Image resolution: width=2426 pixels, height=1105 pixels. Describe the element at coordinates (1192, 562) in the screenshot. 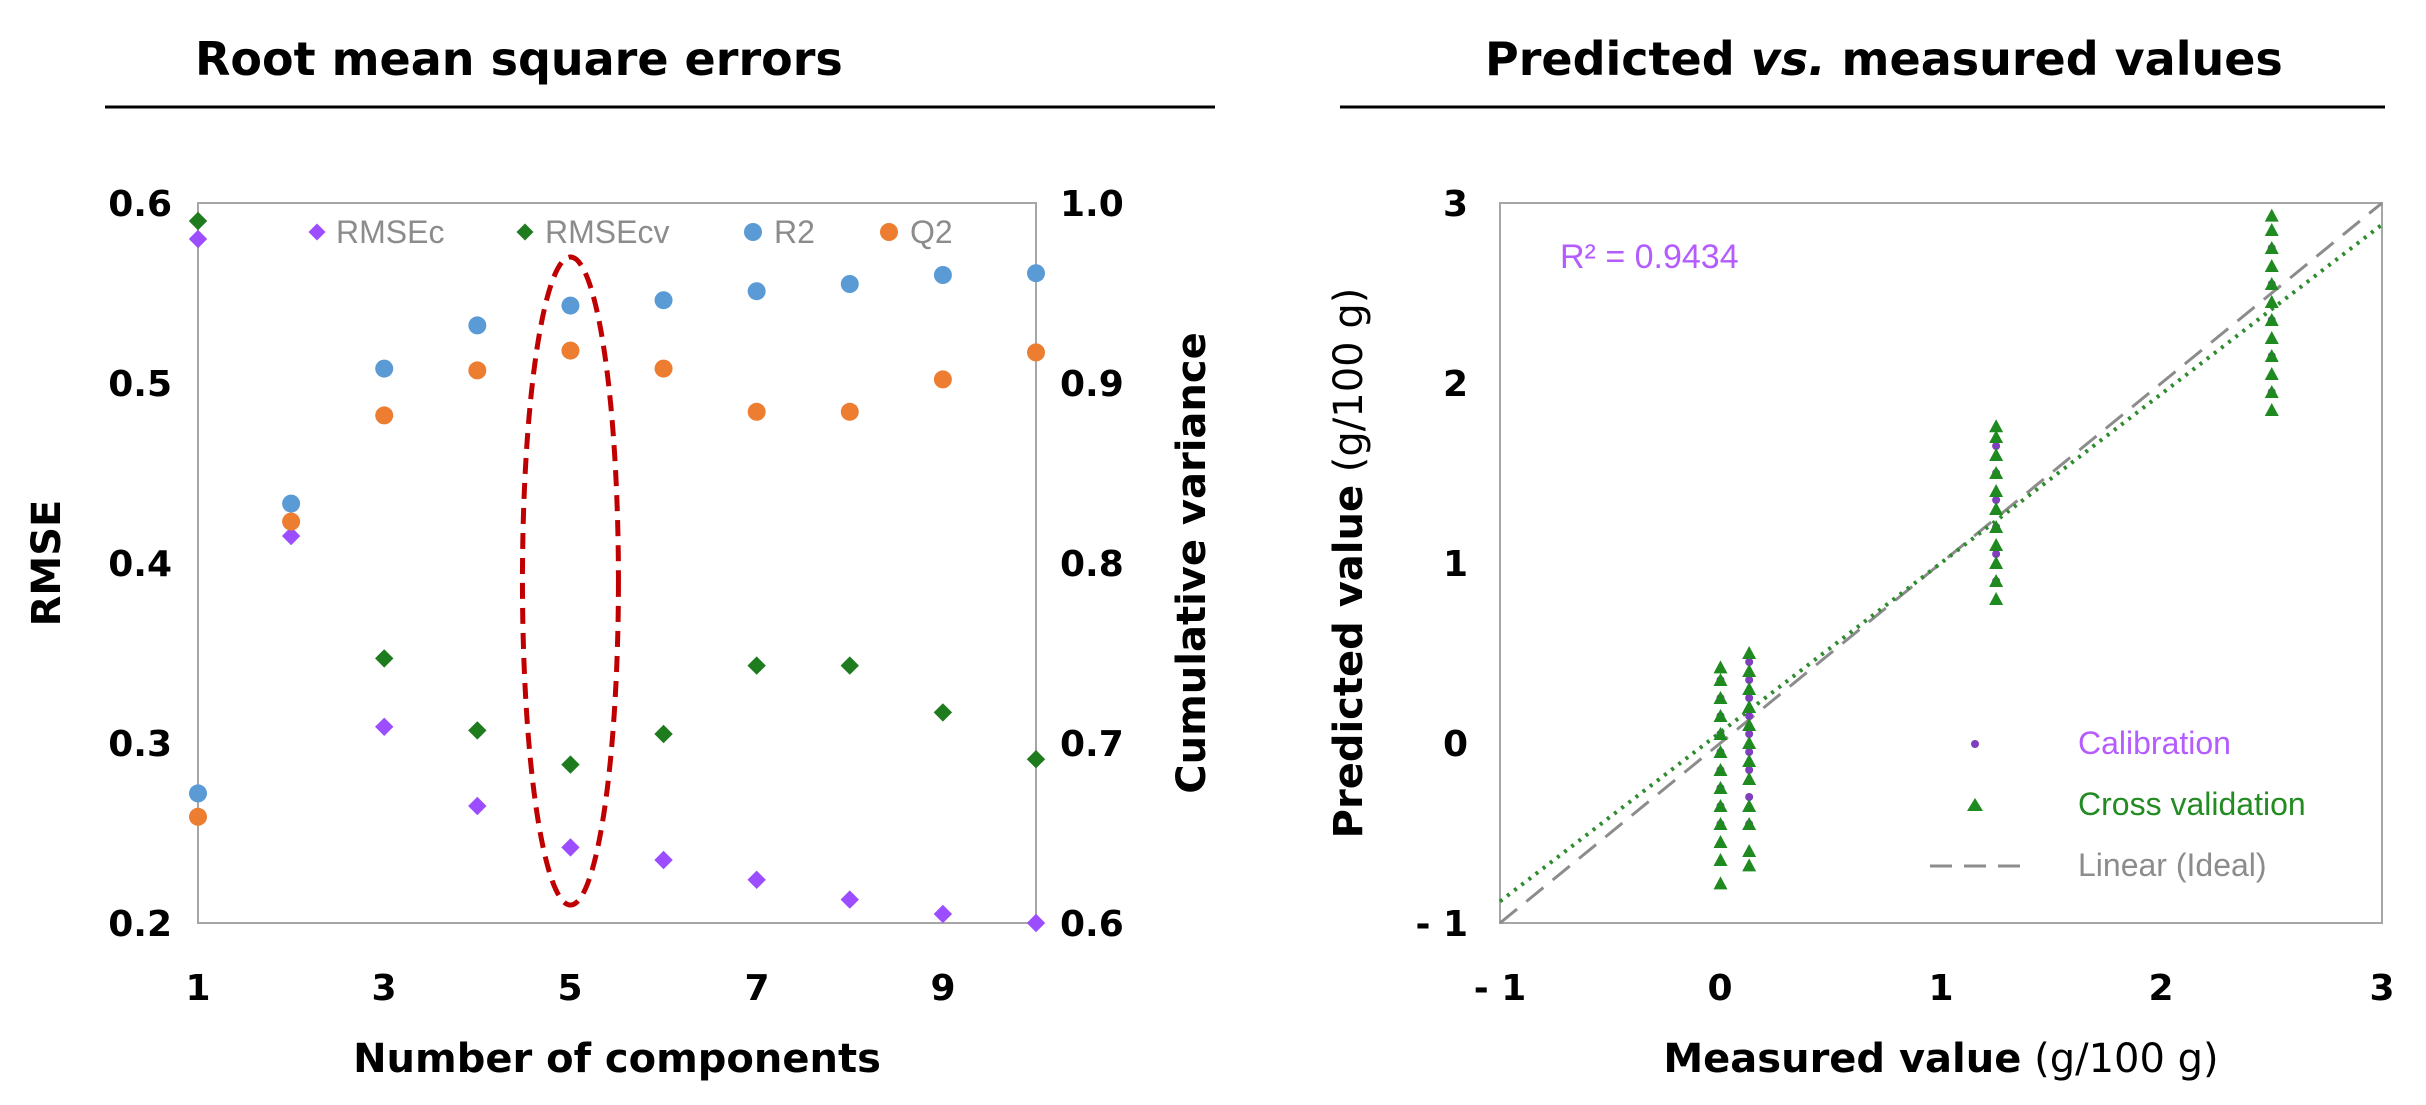

I see `variance-y-axis-label: Cumulative variance` at that location.